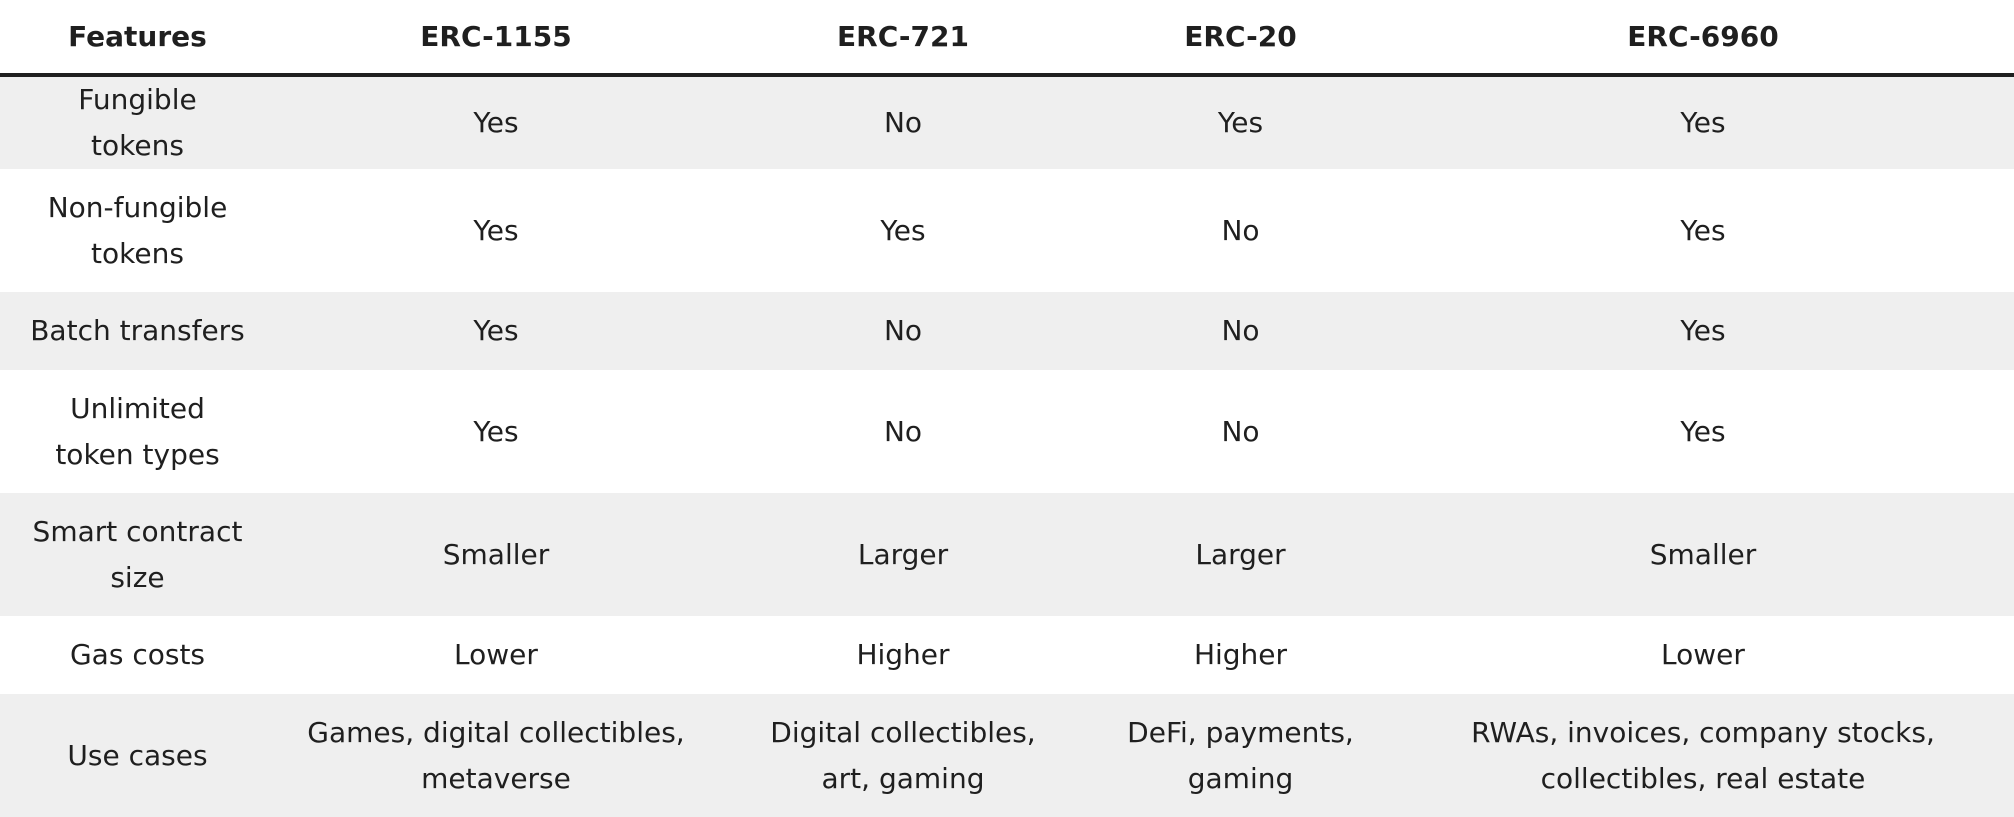 The image size is (2014, 817). Describe the element at coordinates (1240, 755) in the screenshot. I see `value-cell: DeFi, payments, gaming` at that location.